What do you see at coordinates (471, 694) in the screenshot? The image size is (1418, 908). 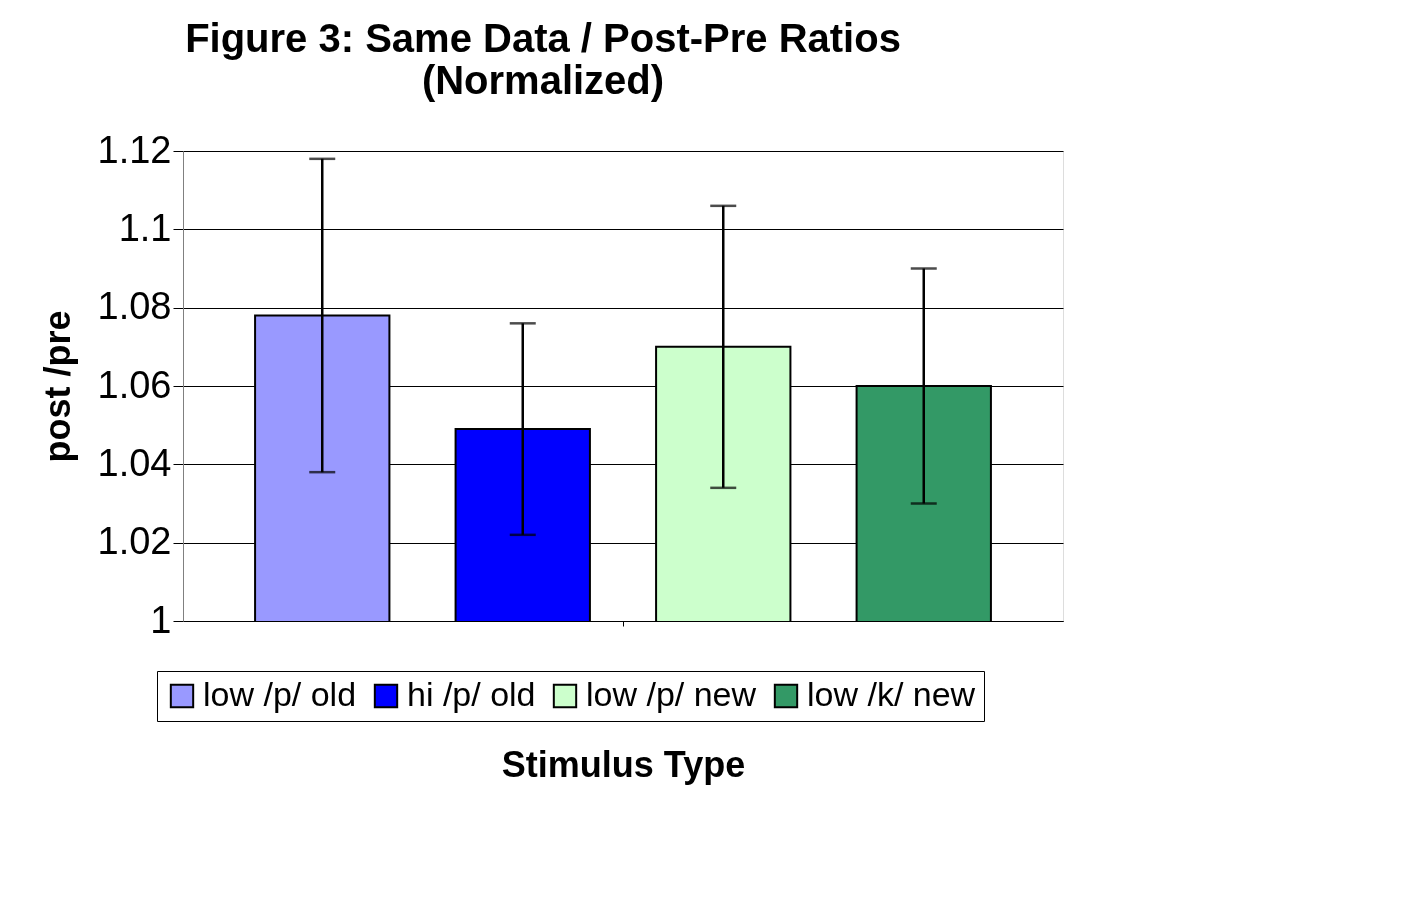 I see `legend-label: hi /p/ old` at bounding box center [471, 694].